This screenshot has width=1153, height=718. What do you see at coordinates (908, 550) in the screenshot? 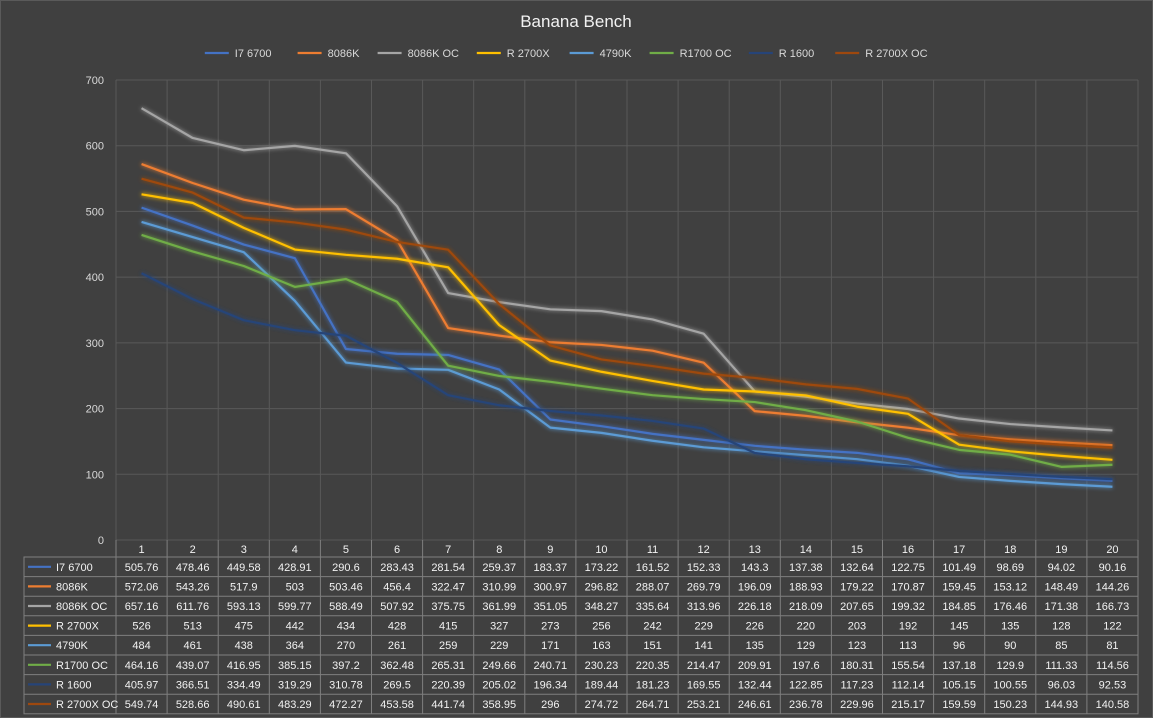
I see `x-tick-label: 16` at bounding box center [908, 550].